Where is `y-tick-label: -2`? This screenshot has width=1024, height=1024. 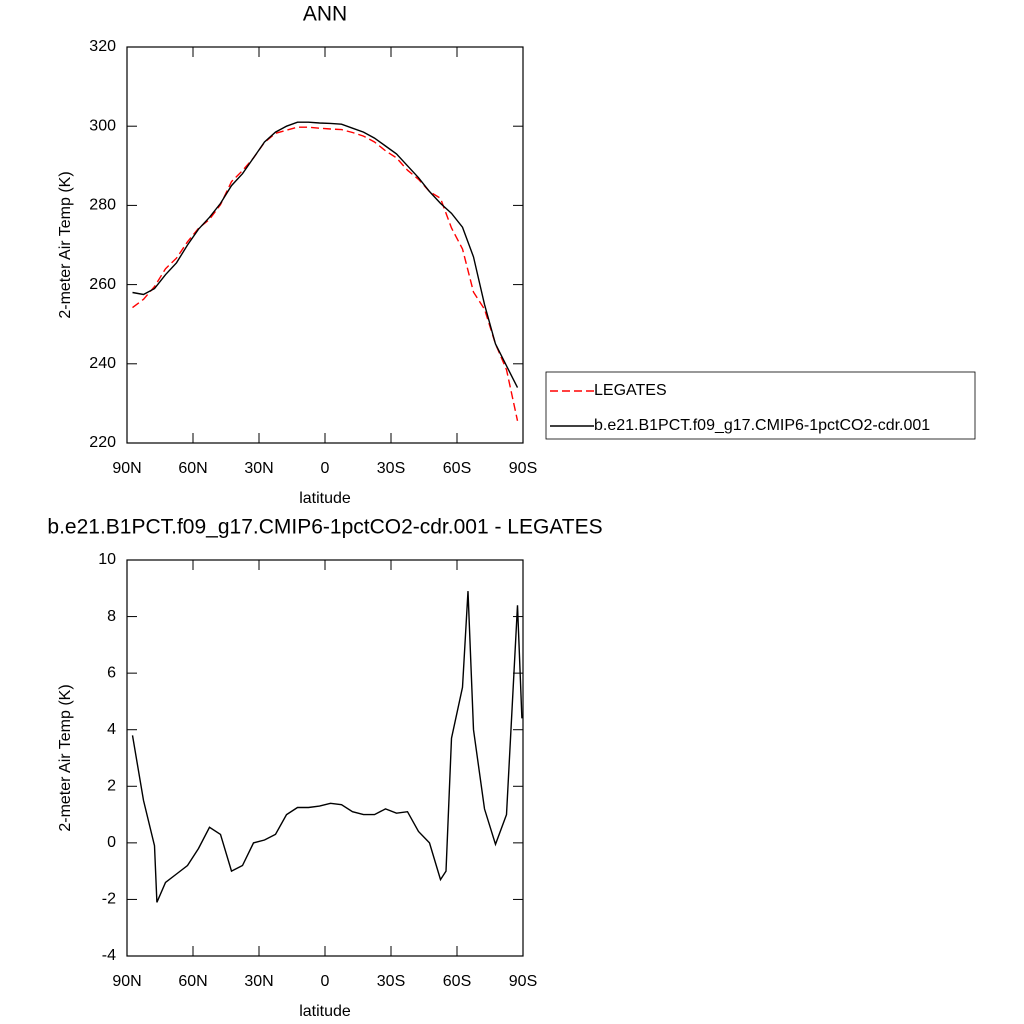
y-tick-label: -2 is located at coordinates (109, 899).